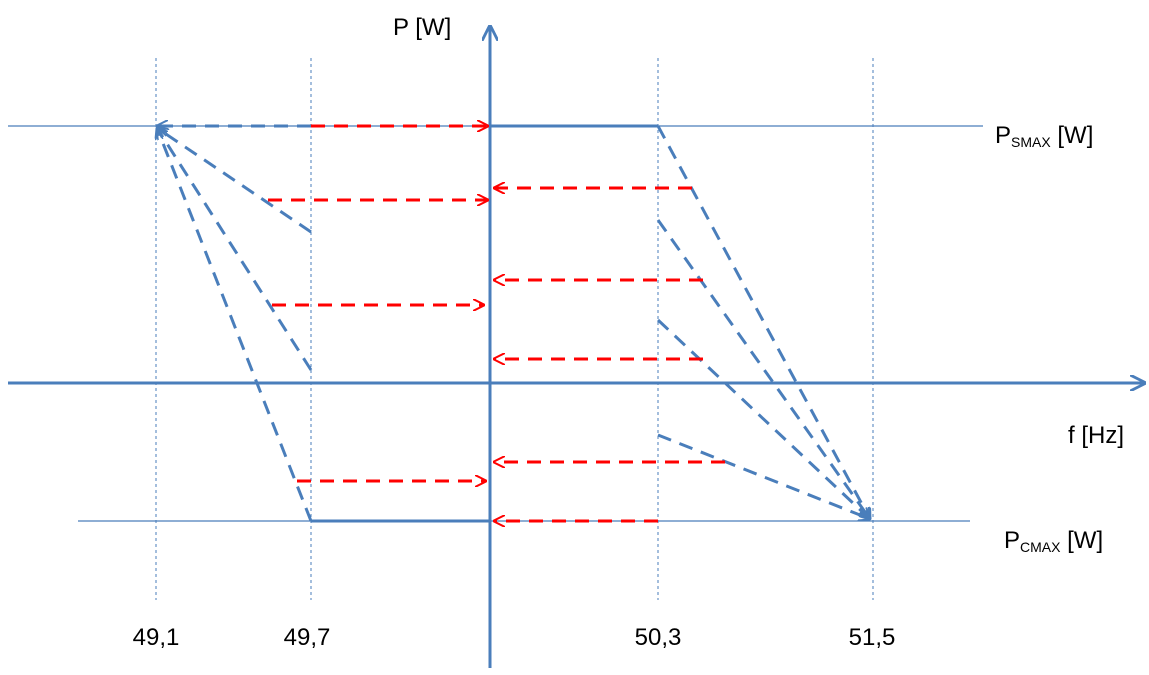 The width and height of the screenshot is (1149, 675). Describe the element at coordinates (1012, 540) in the screenshot. I see `pcmax-main: P` at that location.